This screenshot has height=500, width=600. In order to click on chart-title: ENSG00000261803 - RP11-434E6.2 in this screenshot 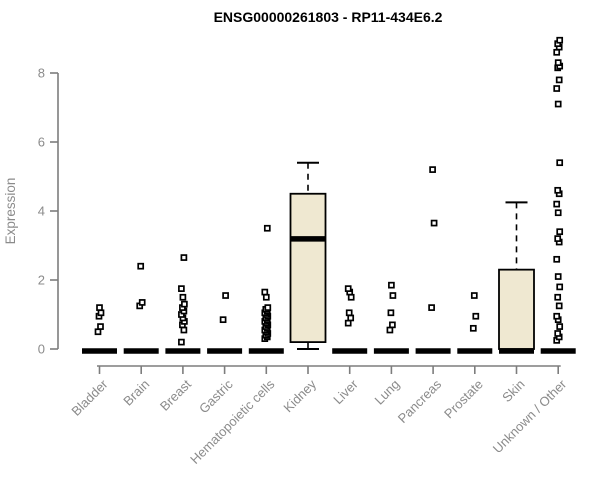, I will do `click(328, 17)`.